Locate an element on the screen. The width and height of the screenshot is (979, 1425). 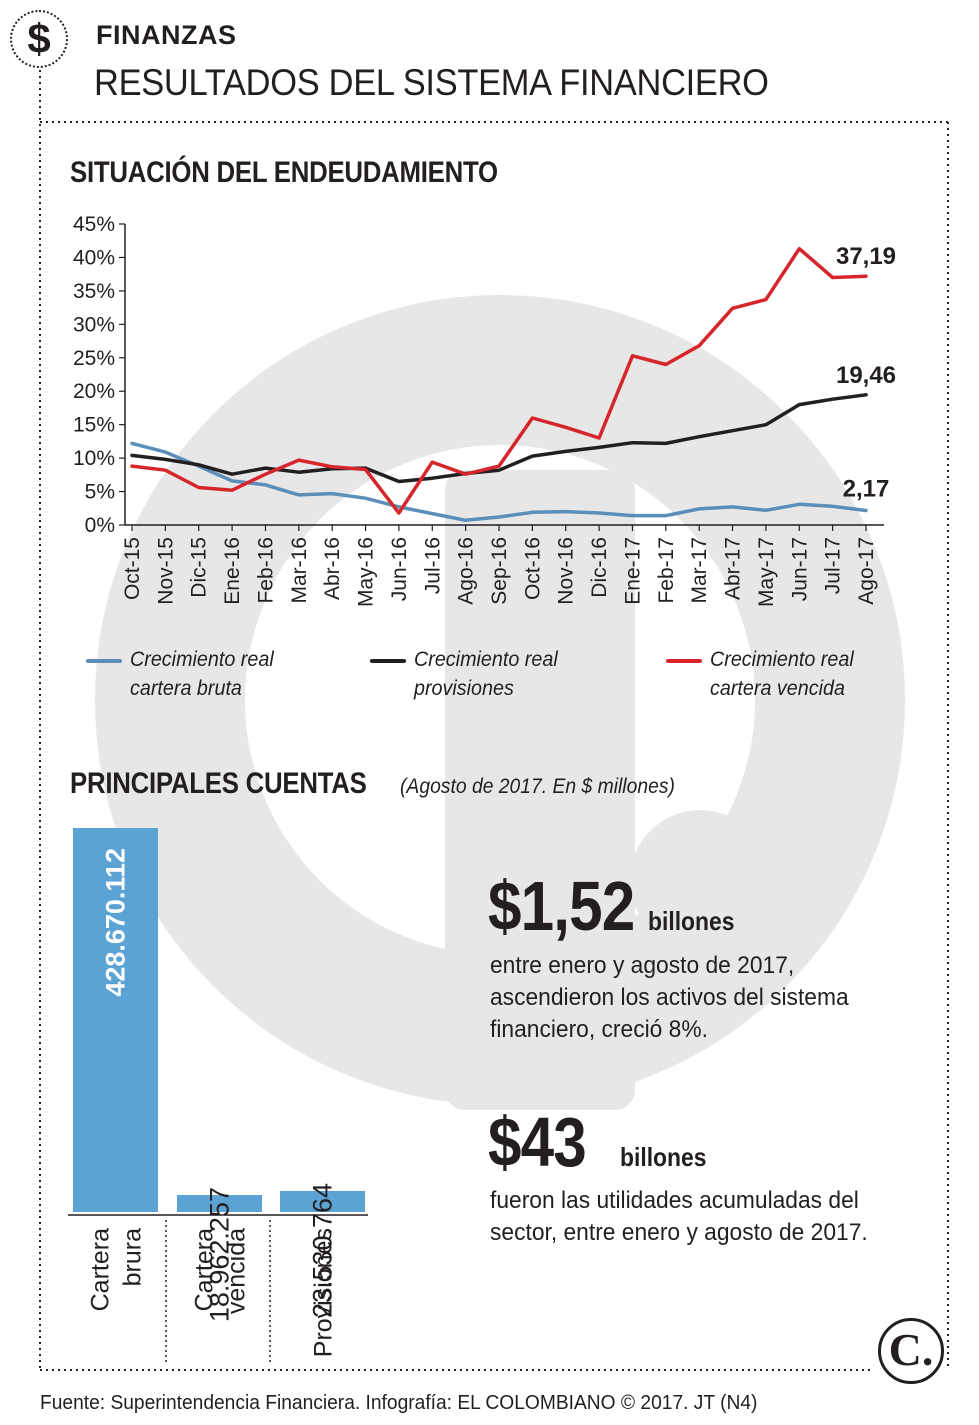
x-tick-label: Oct-16 is located at coordinates (532, 568).